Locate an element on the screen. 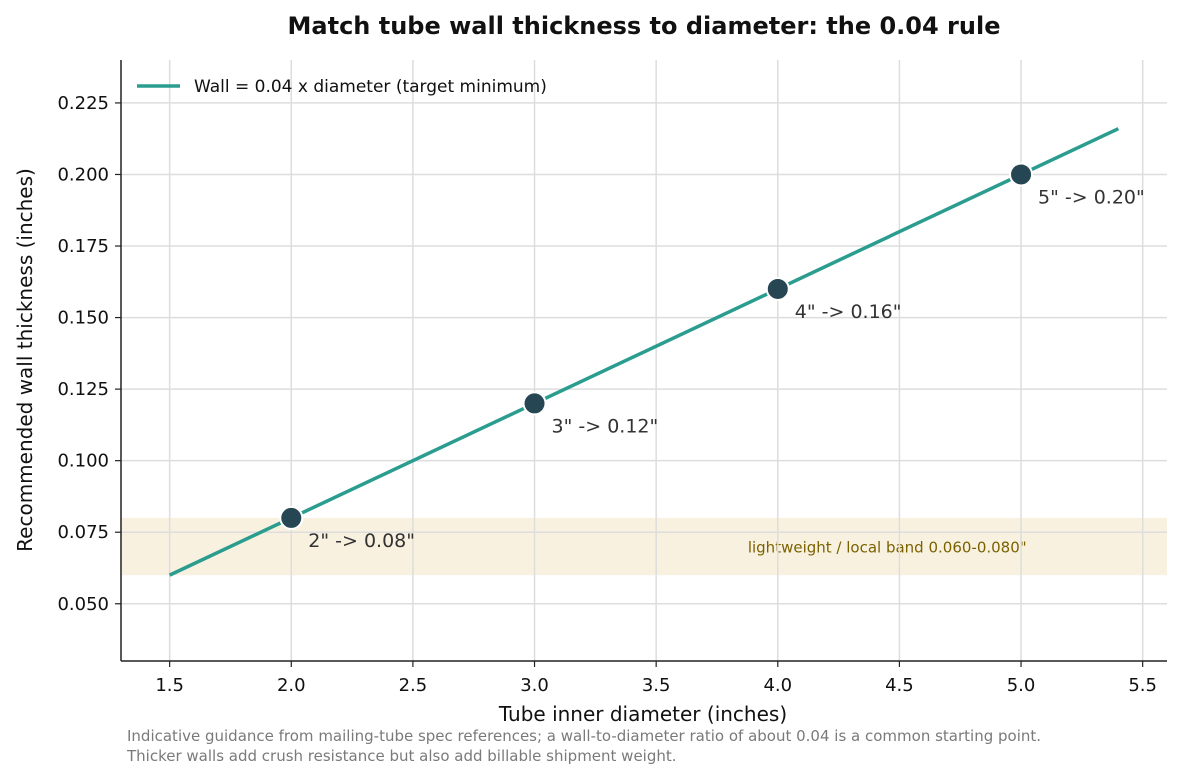  data-point-label: 2" -> 0.08" is located at coordinates (361, 541).